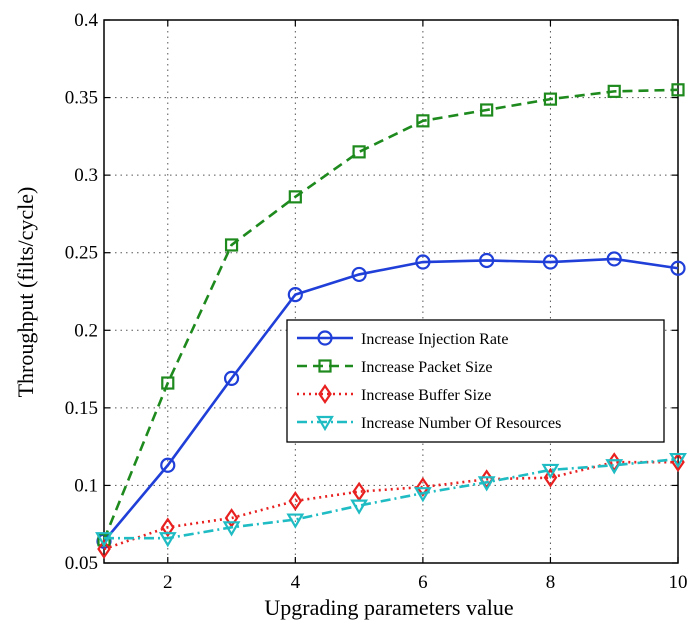 This screenshot has height=630, width=689. I want to click on legend-item: Increase Number Of Resources, so click(429, 423).